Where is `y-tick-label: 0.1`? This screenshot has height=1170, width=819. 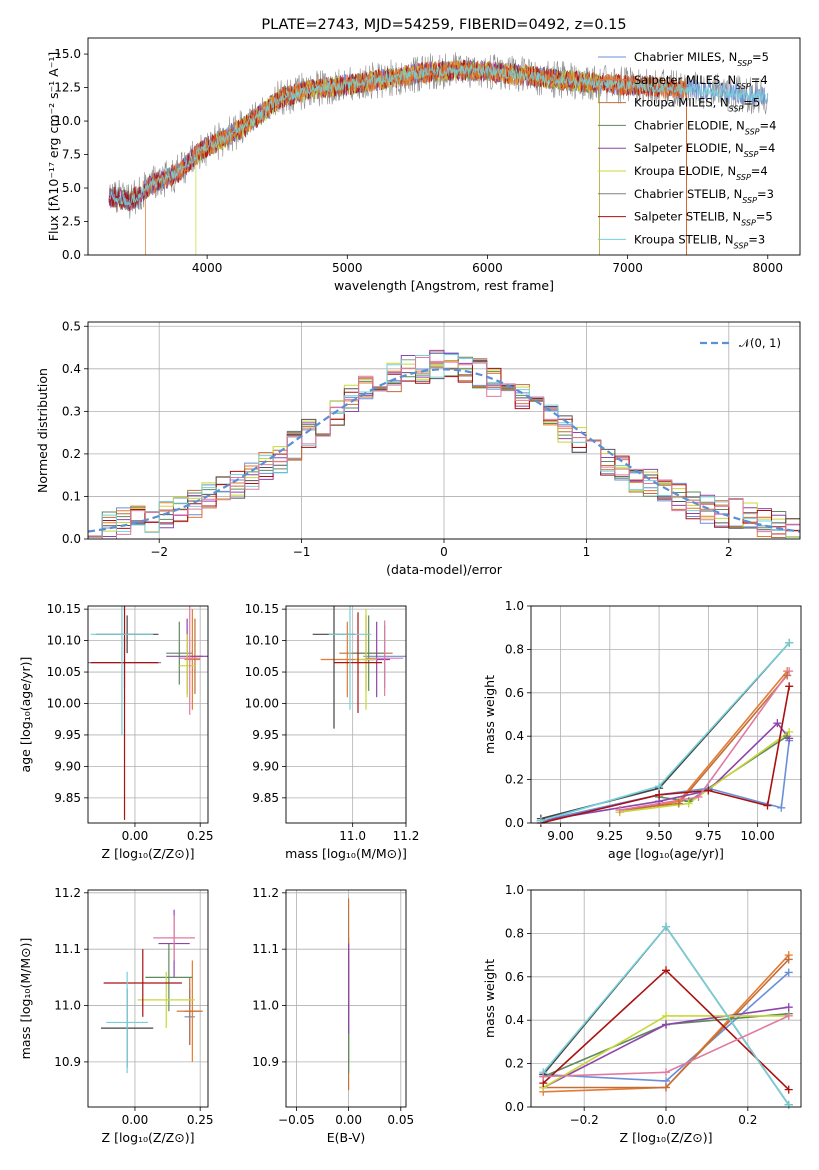 y-tick-label: 0.1 is located at coordinates (71, 496).